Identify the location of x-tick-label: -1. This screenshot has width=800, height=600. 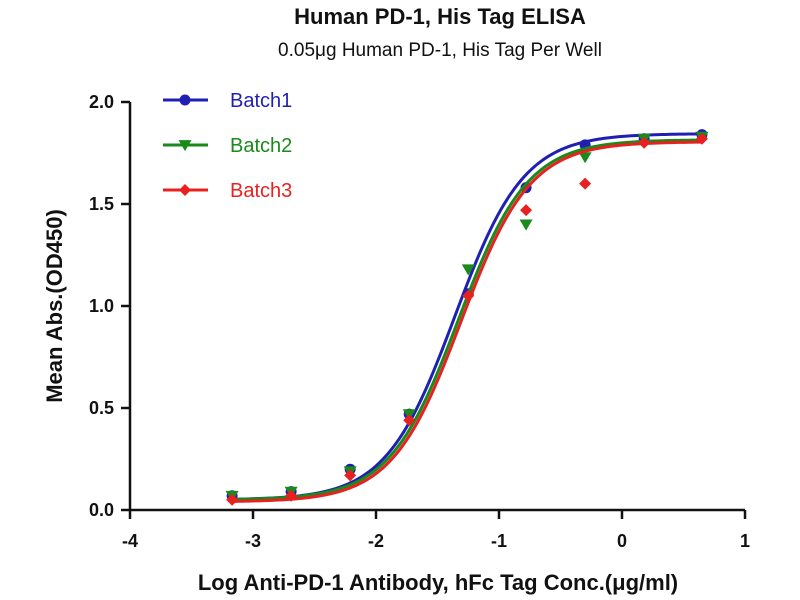
(499, 541).